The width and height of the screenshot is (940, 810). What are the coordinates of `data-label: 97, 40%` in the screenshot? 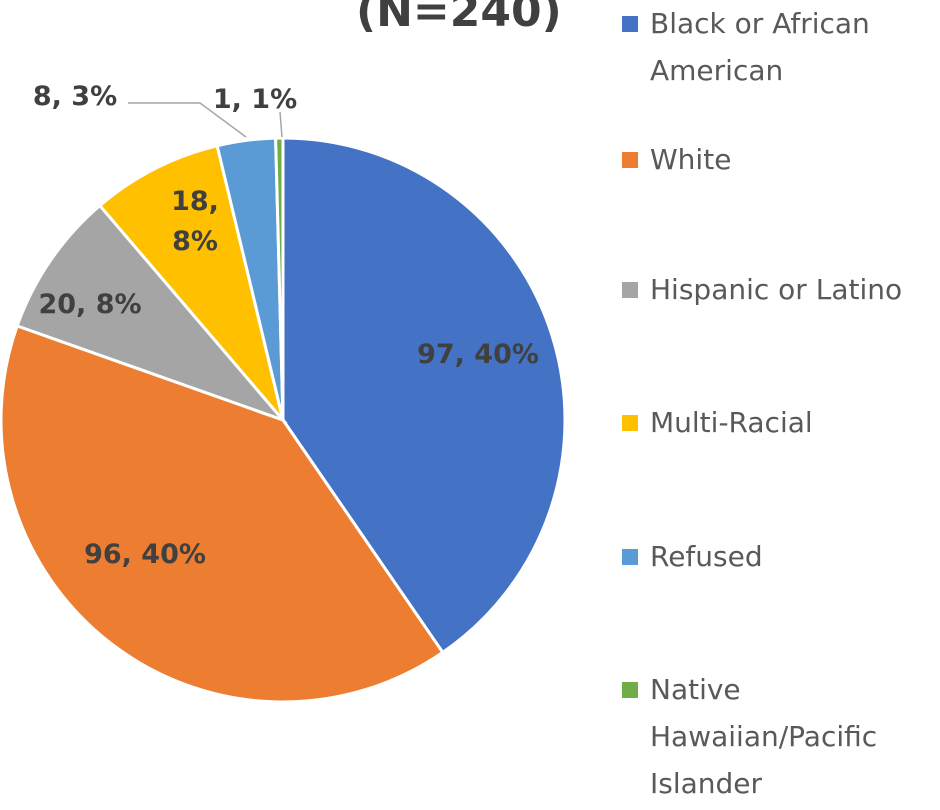 It's located at (478, 354).